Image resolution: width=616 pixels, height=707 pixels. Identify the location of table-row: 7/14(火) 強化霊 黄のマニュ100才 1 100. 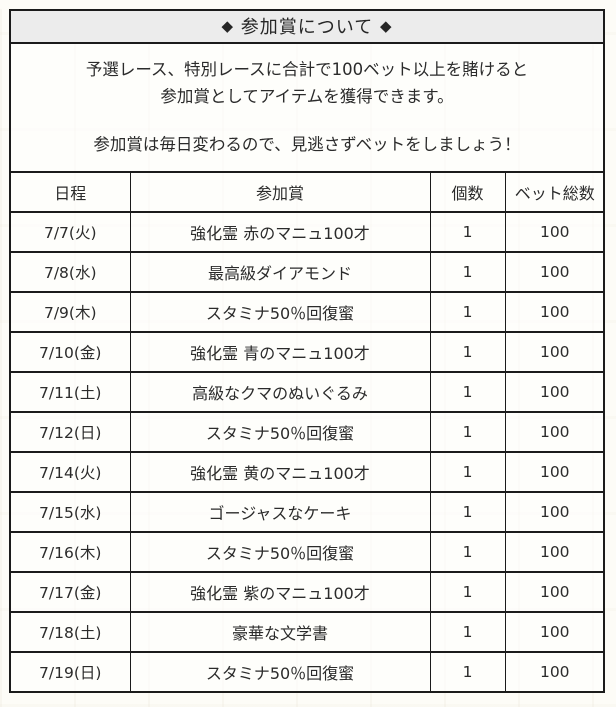
(307, 471).